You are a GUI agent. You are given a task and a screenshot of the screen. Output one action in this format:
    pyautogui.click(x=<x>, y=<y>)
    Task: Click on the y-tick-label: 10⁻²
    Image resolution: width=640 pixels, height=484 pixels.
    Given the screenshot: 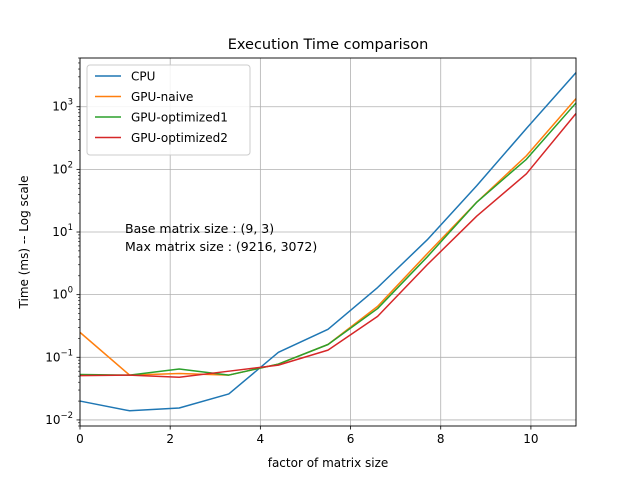 What is the action you would take?
    pyautogui.click(x=59, y=419)
    